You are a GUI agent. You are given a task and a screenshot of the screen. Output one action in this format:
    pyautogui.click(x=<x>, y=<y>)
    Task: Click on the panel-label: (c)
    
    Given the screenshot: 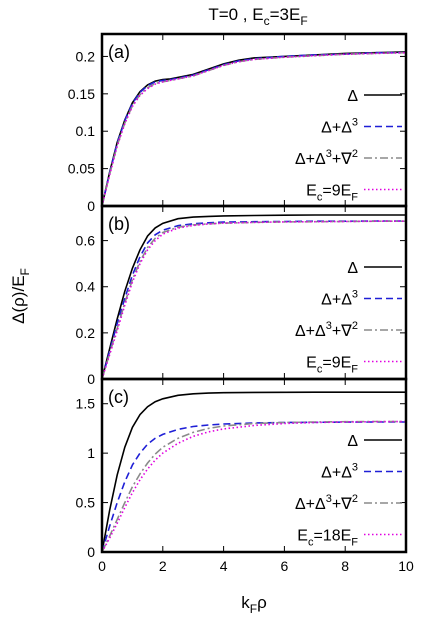 What is the action you would take?
    pyautogui.click(x=118, y=397)
    